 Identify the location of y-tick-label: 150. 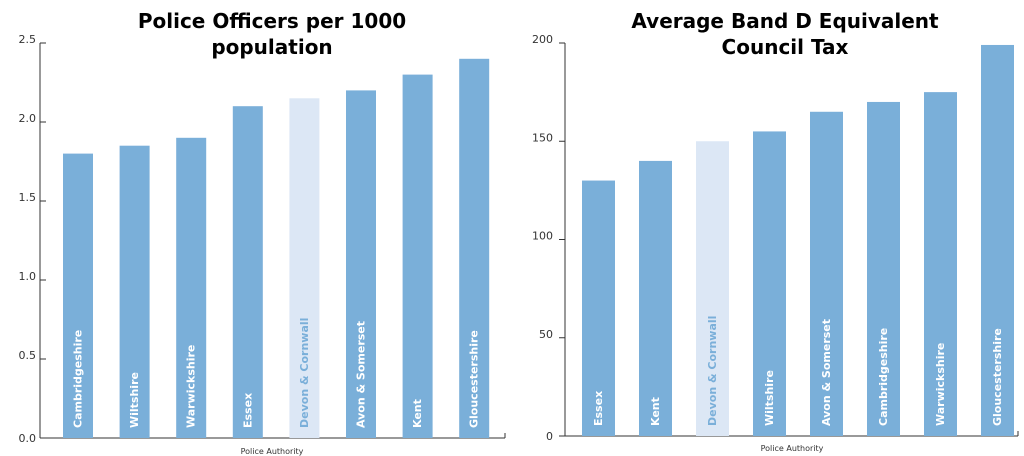
(542, 137).